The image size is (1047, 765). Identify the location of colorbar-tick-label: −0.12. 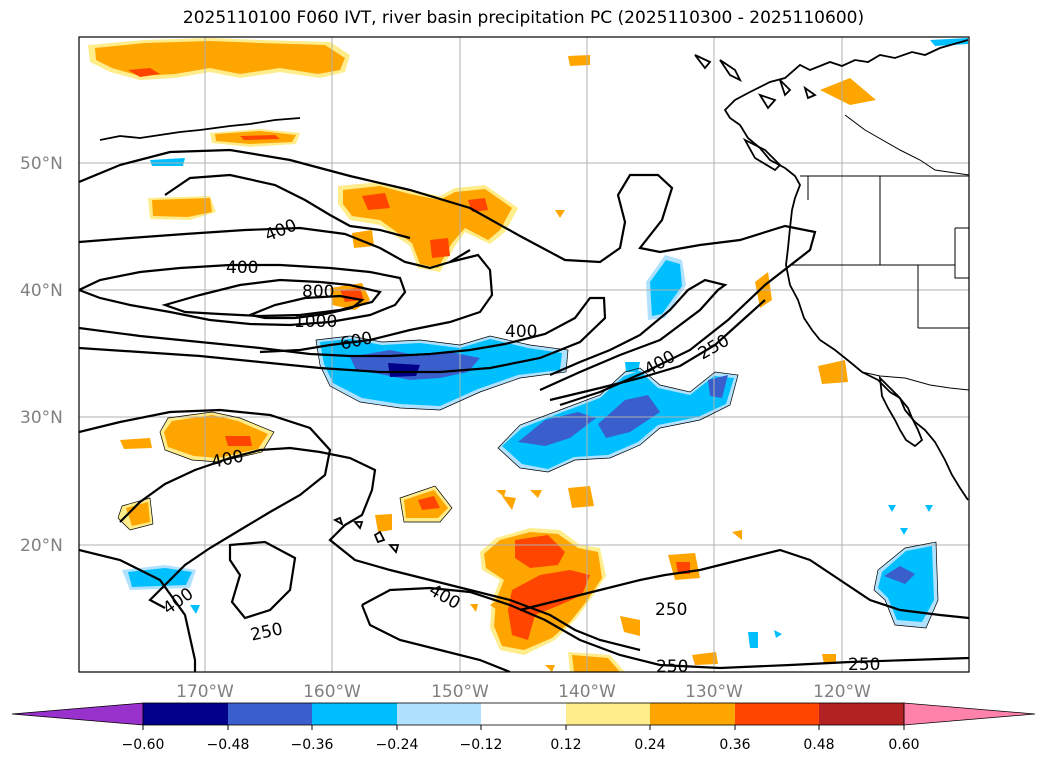
(481, 745).